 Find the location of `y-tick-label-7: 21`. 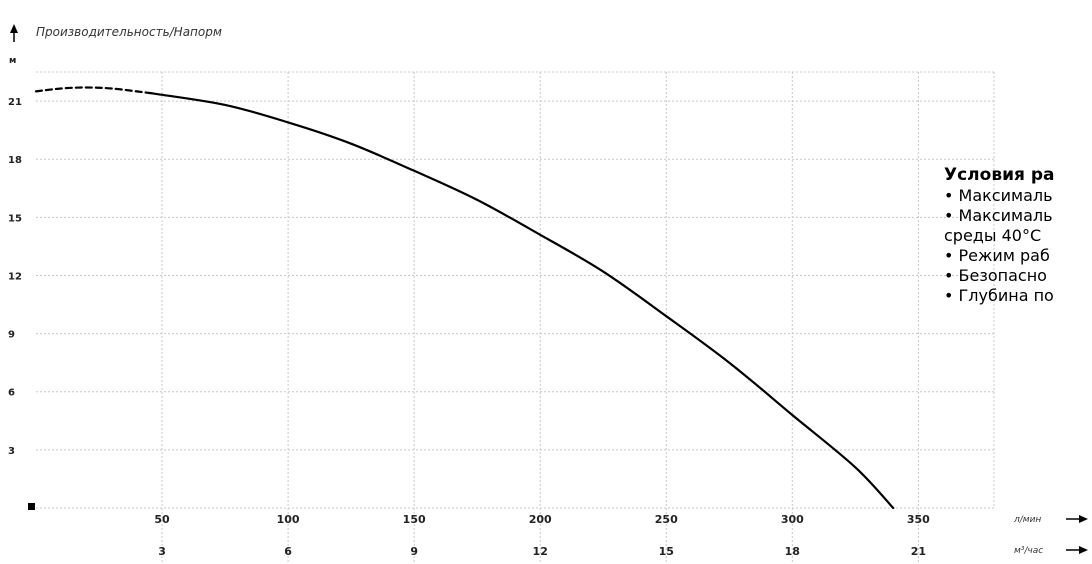

y-tick-label-7: 21 is located at coordinates (15, 102).